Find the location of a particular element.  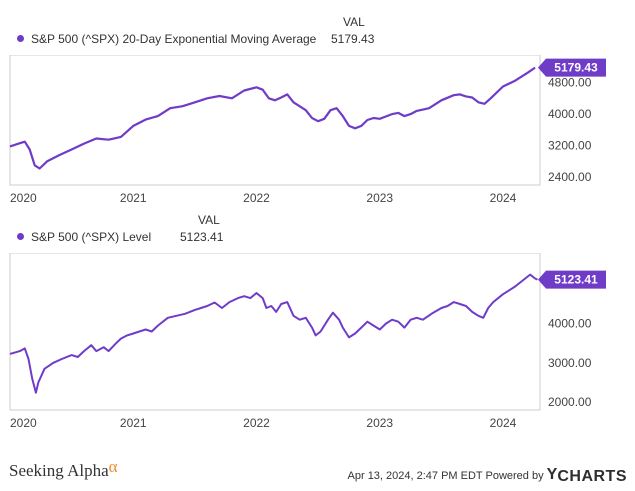

legend-label-level: S&P 500 (^SPX) Level is located at coordinates (91, 237).